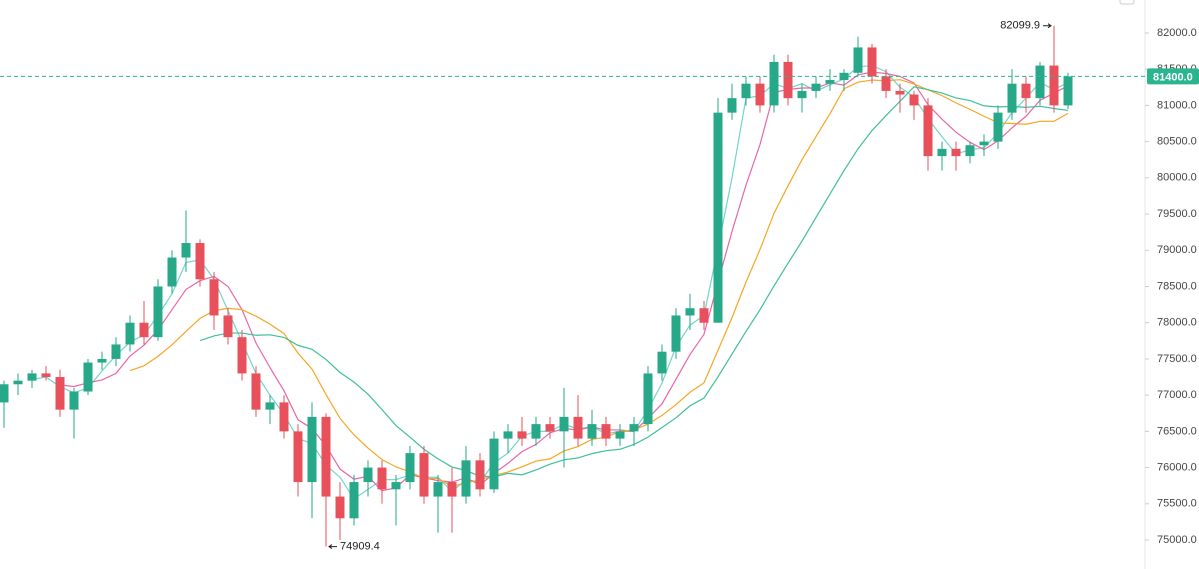 The height and width of the screenshot is (569, 1199). I want to click on settings-icon, so click(1127, 2).